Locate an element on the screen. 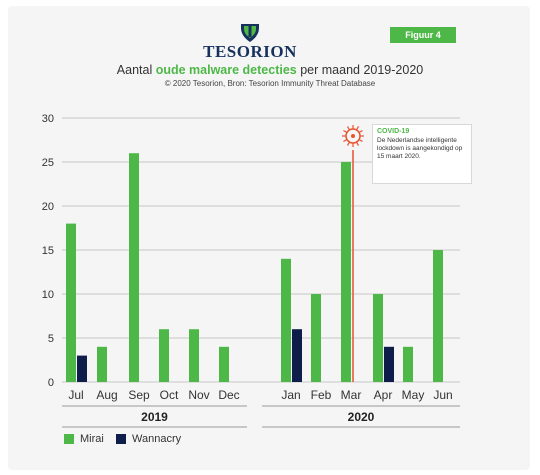 The image size is (540, 475). year-label: 2020 is located at coordinates (361, 417).